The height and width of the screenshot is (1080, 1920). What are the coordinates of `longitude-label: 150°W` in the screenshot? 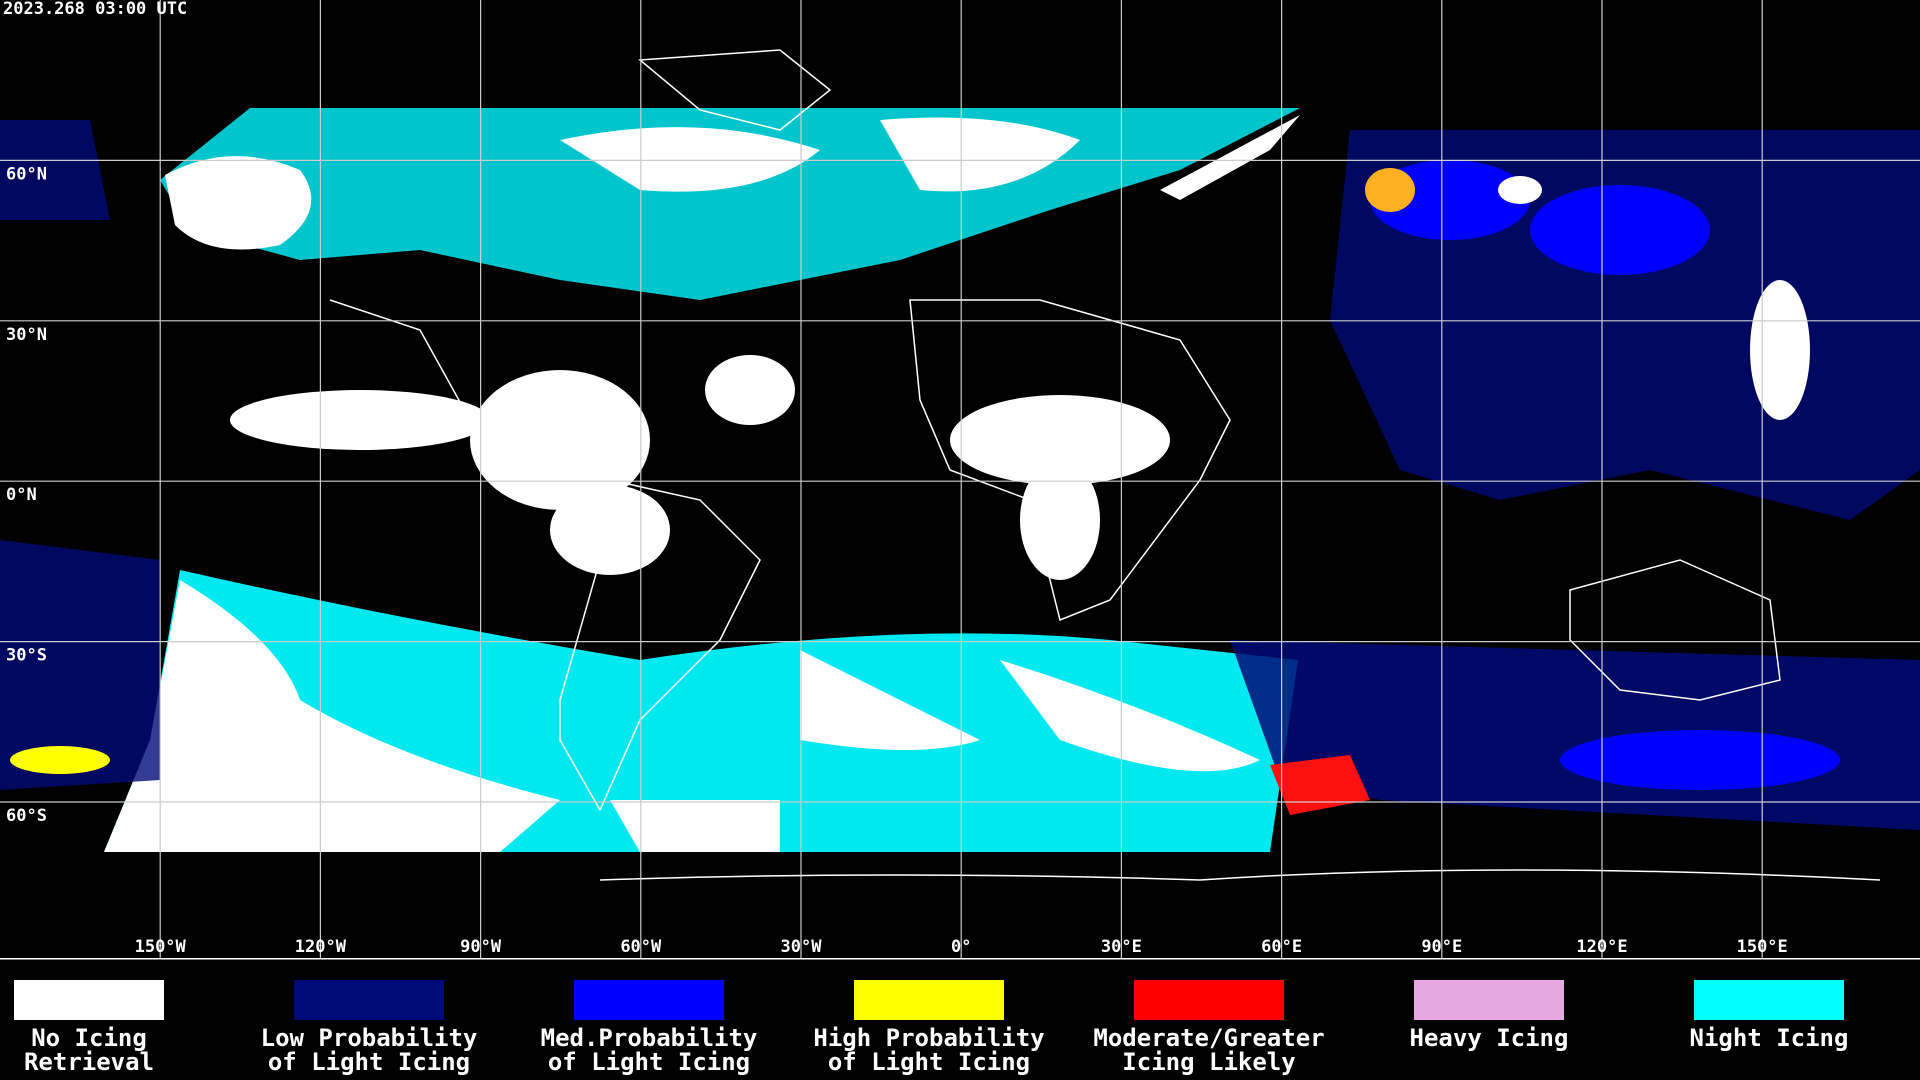 It's located at (161, 947).